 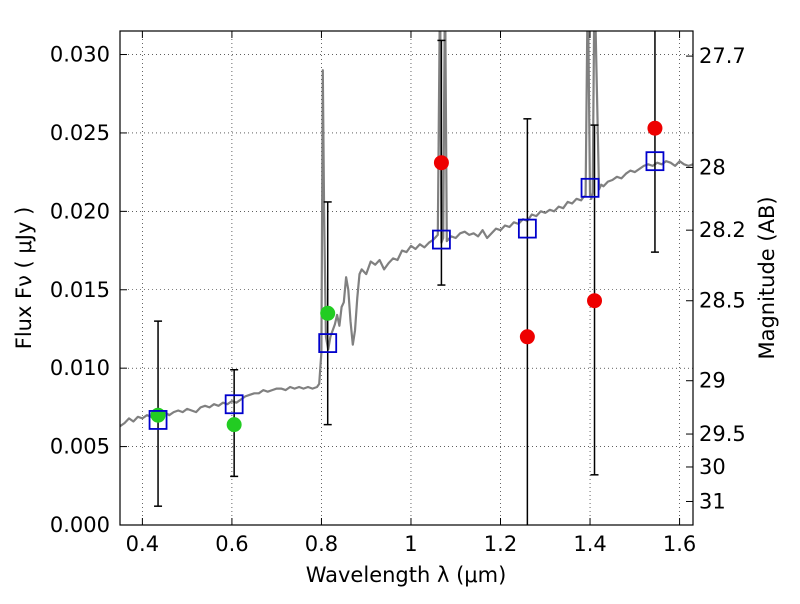 I want to click on x-tick-label: 0.6, so click(x=231, y=544).